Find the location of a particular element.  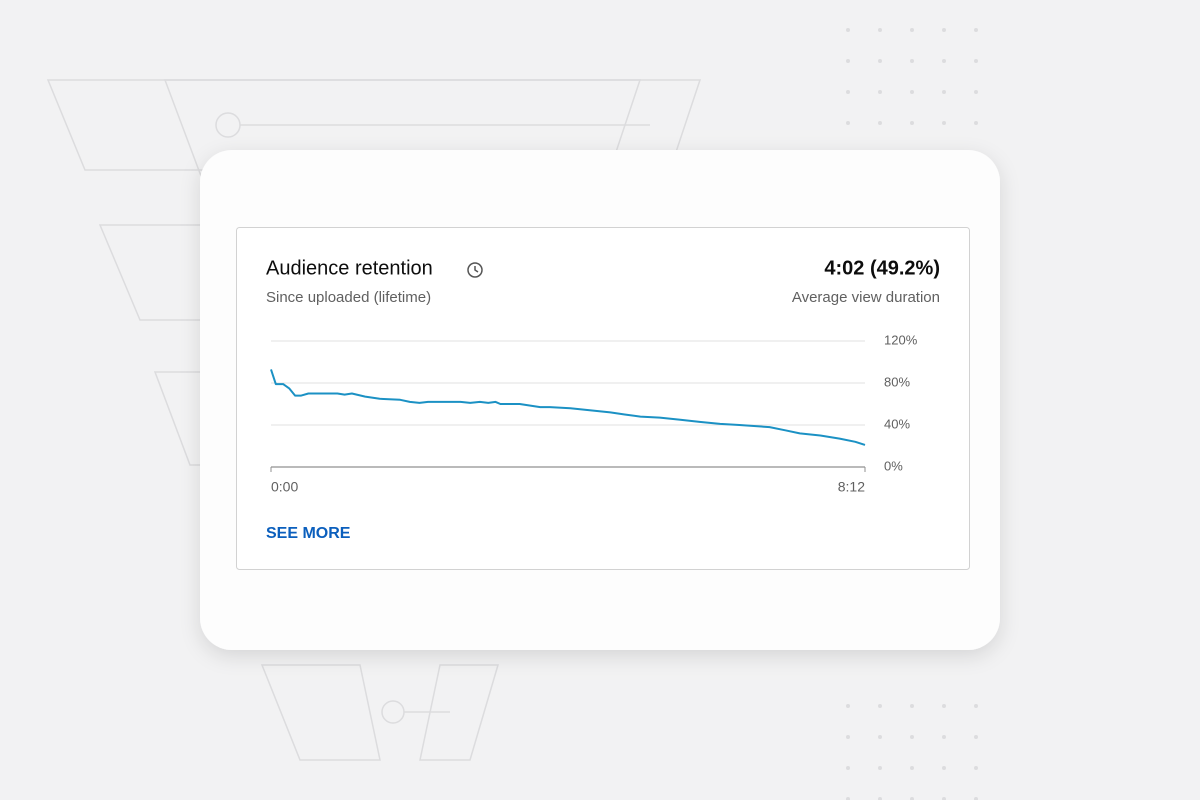

y-tick-label: 120% is located at coordinates (901, 339).